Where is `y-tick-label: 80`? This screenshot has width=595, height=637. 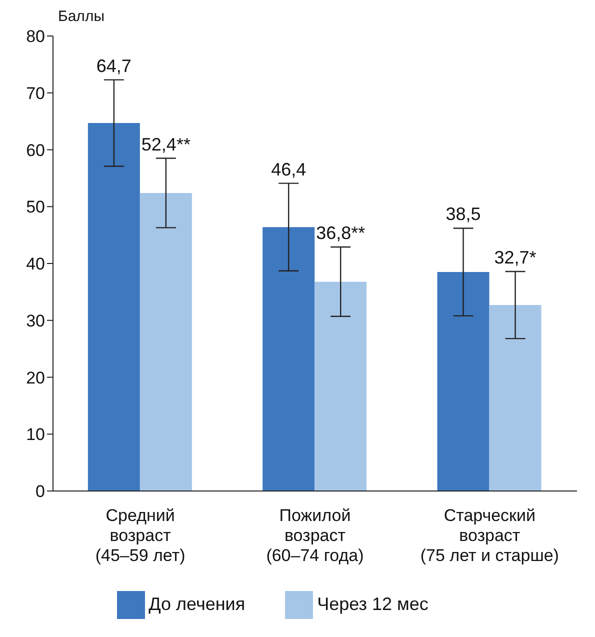
y-tick-label: 80 is located at coordinates (35, 36).